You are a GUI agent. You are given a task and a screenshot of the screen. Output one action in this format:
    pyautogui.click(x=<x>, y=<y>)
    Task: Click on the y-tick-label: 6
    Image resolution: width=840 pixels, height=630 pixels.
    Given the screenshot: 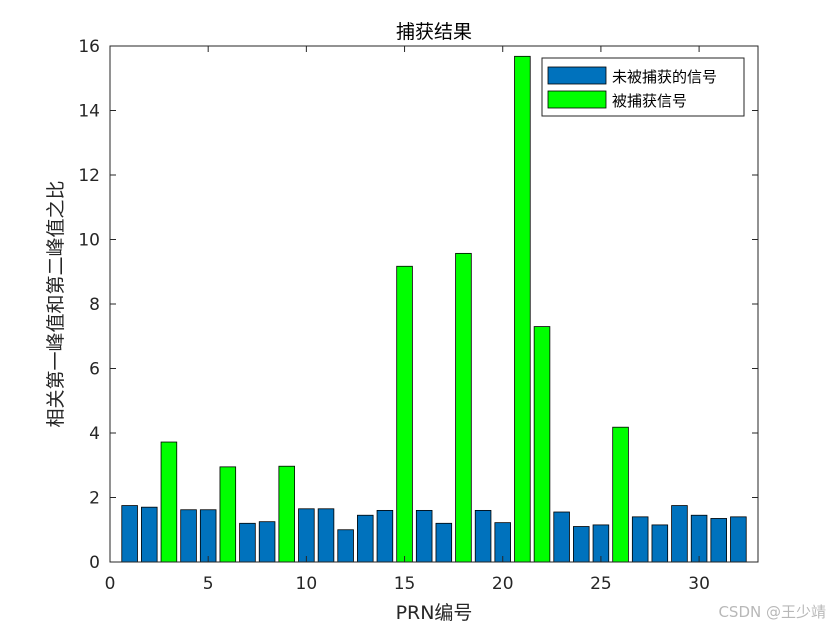 What is the action you would take?
    pyautogui.click(x=94, y=370)
    